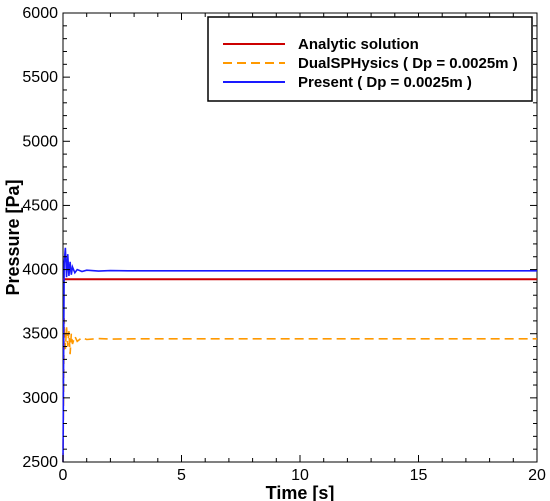 The width and height of the screenshot is (550, 501). I want to click on x-tick-label: 15, so click(419, 475).